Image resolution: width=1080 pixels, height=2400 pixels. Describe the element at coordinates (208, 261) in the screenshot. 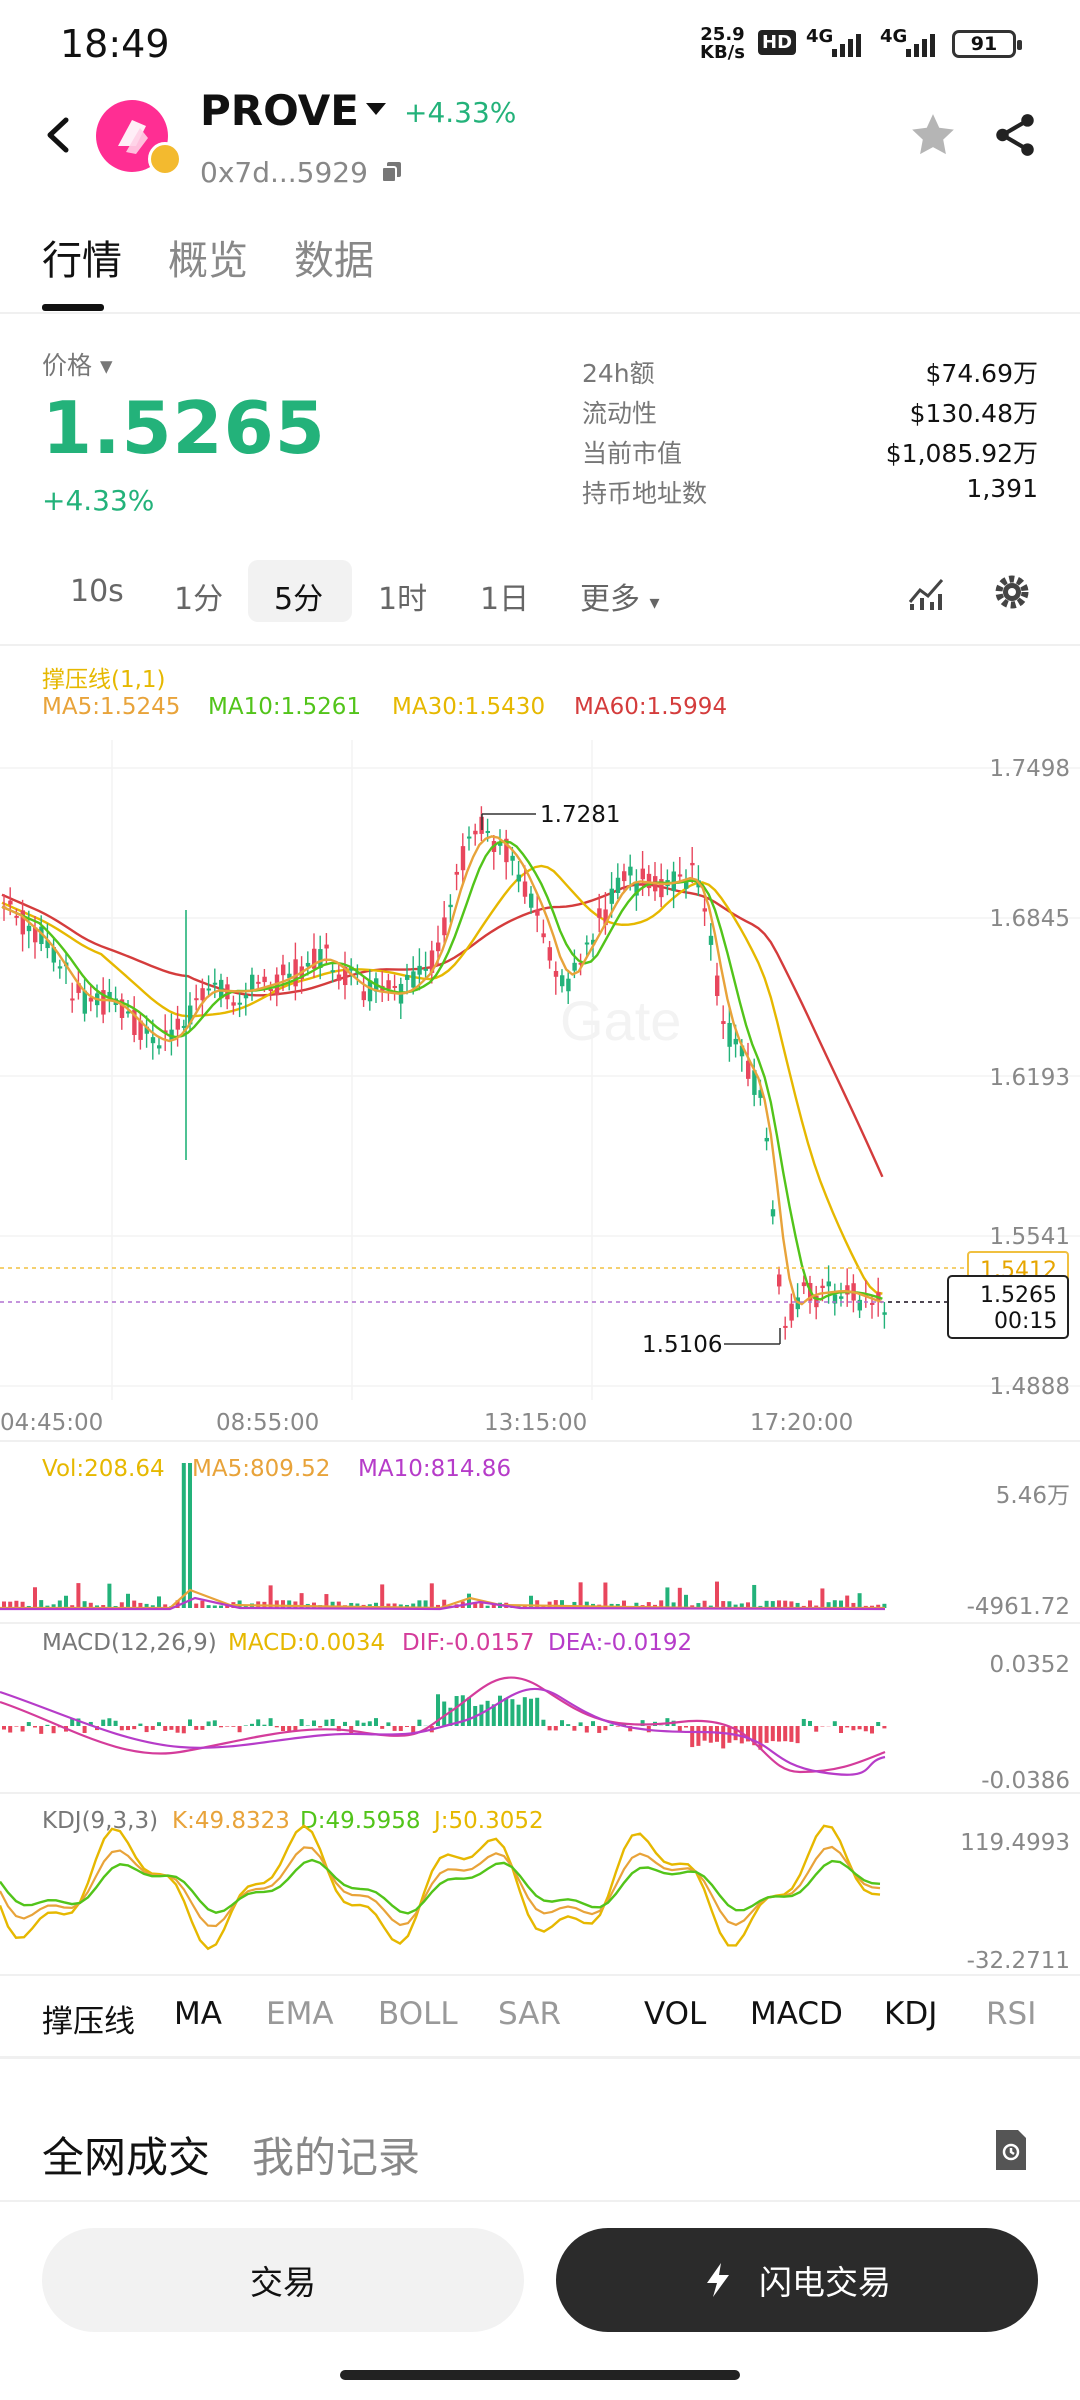

I see `tab-overview: 概览` at that location.